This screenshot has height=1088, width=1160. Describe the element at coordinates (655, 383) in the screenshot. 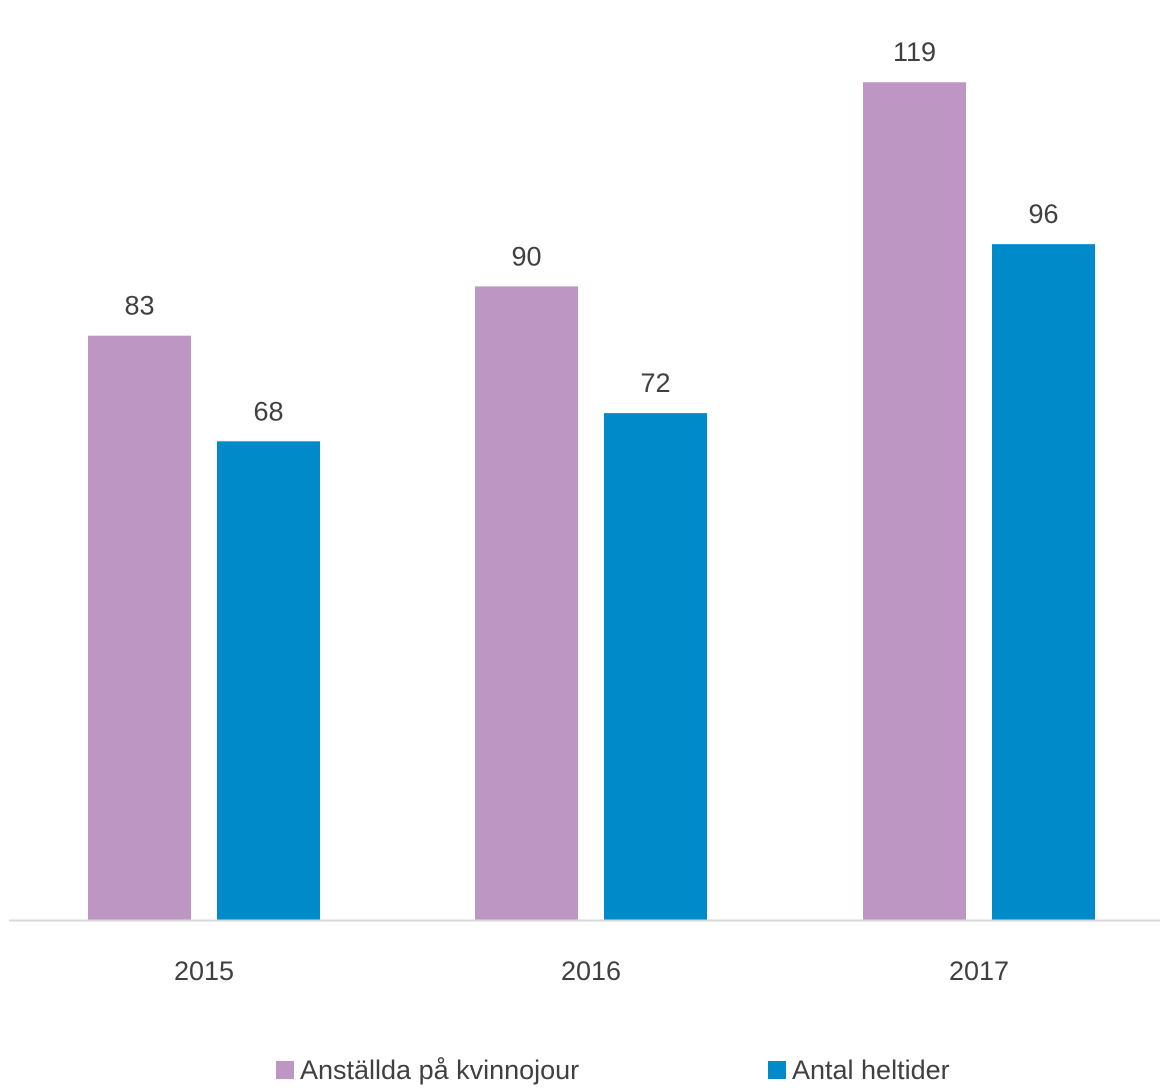

I see `data-label-2016-series-1: 72` at that location.